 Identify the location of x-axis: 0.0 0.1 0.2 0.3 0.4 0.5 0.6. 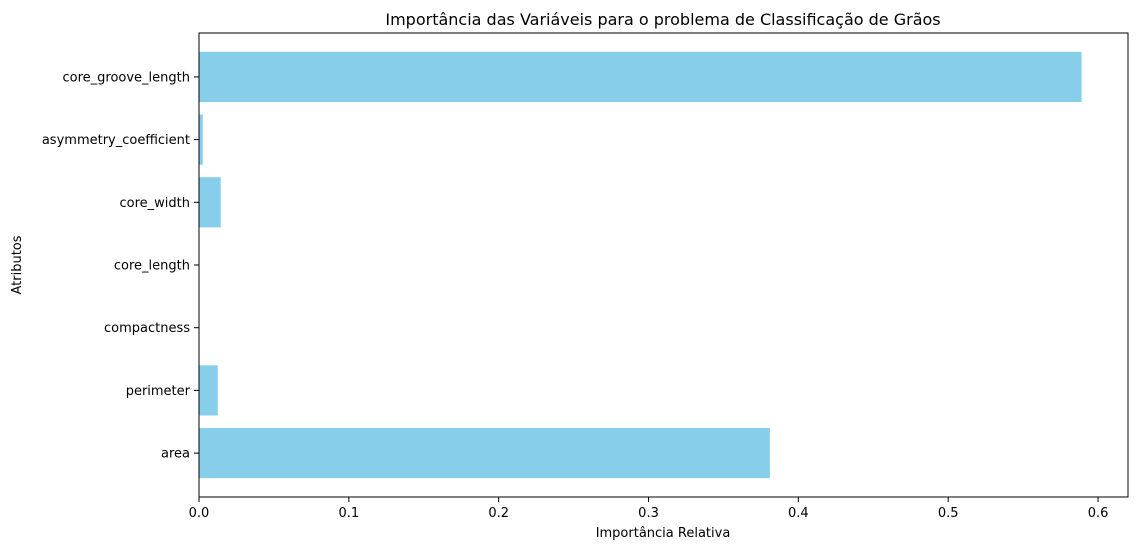
(649, 509).